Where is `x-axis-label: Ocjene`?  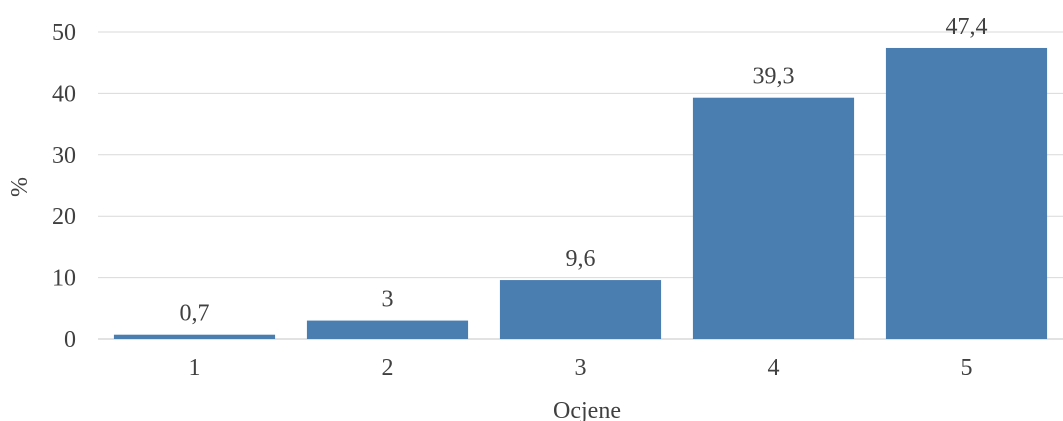 x-axis-label: Ocjene is located at coordinates (587, 409).